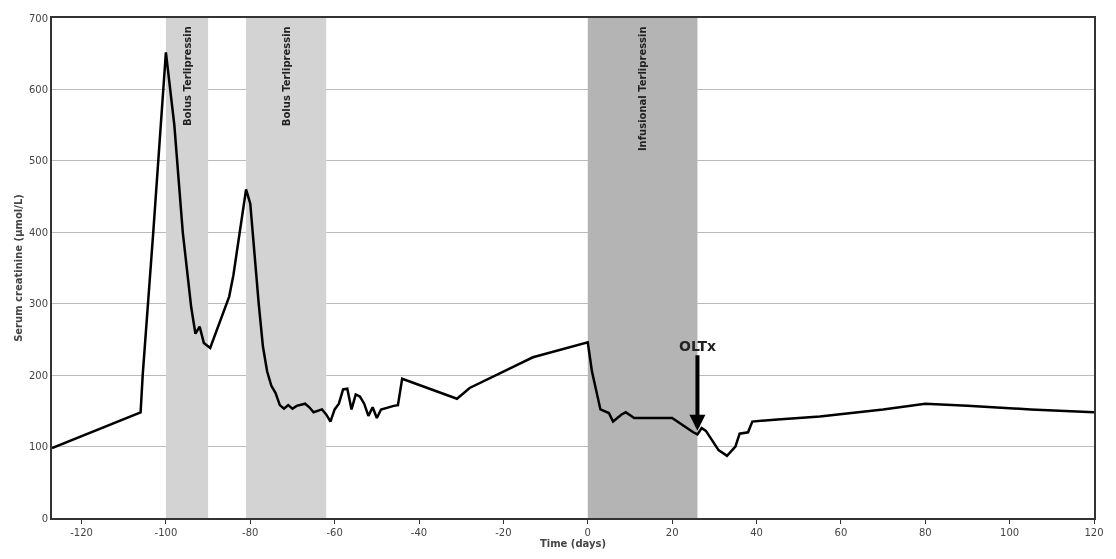 Image resolution: width=1116 pixels, height=559 pixels. Describe the element at coordinates (38, 447) in the screenshot. I see `y-tick-label: 100` at that location.